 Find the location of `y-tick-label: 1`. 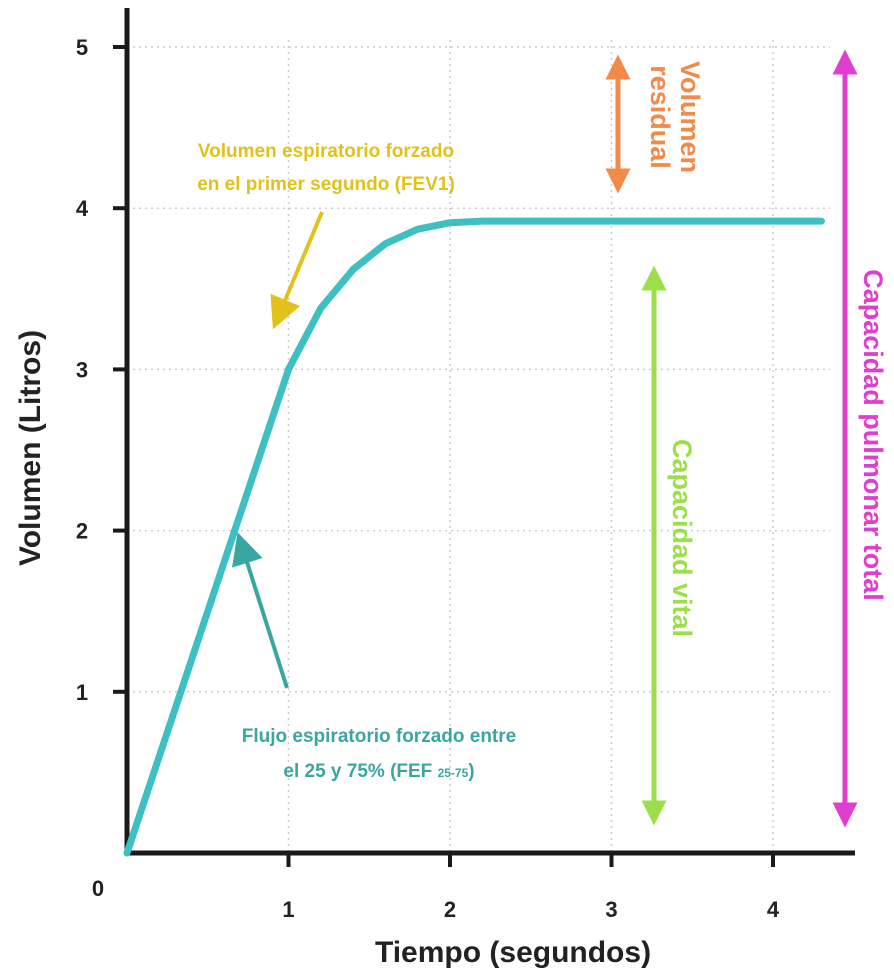

y-tick-label: 1 is located at coordinates (82, 692).